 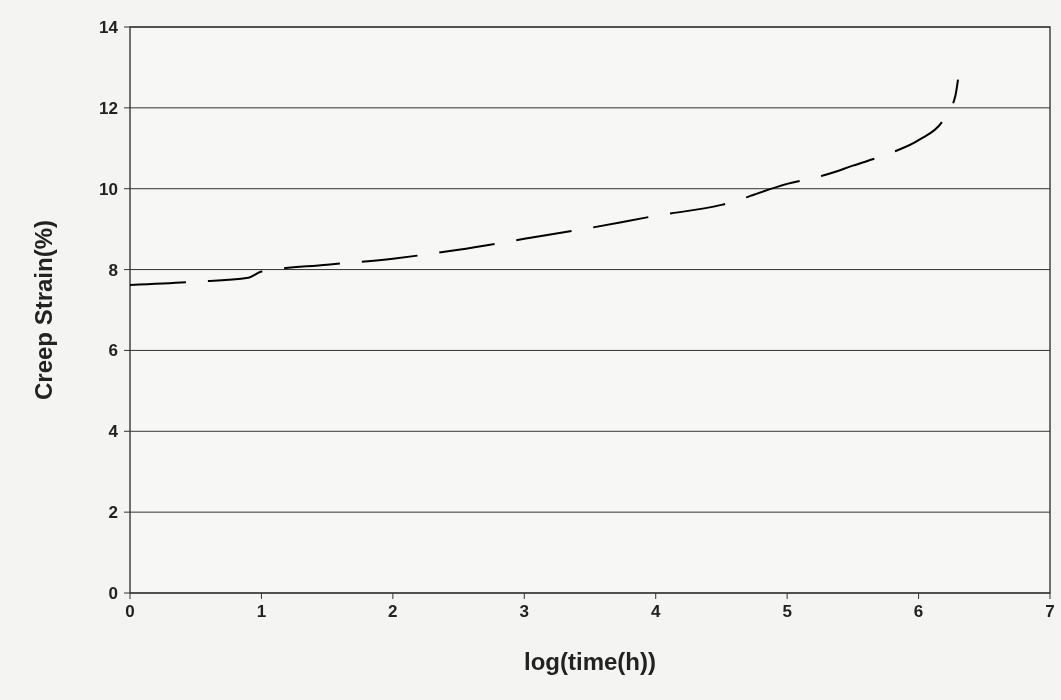 I want to click on x-tick-label: 1, so click(x=261, y=611).